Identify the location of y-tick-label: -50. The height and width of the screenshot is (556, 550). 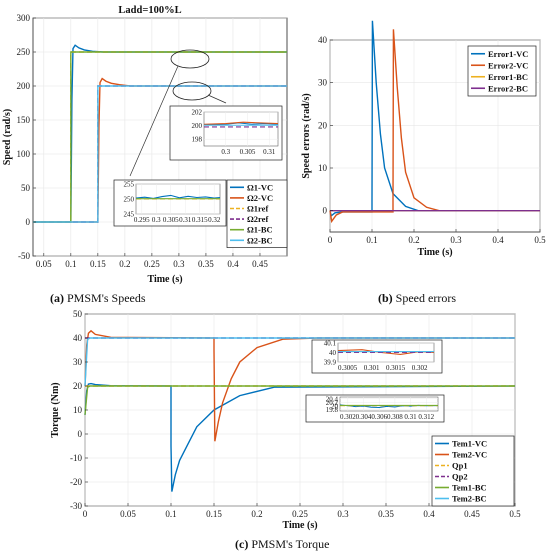
(24, 256).